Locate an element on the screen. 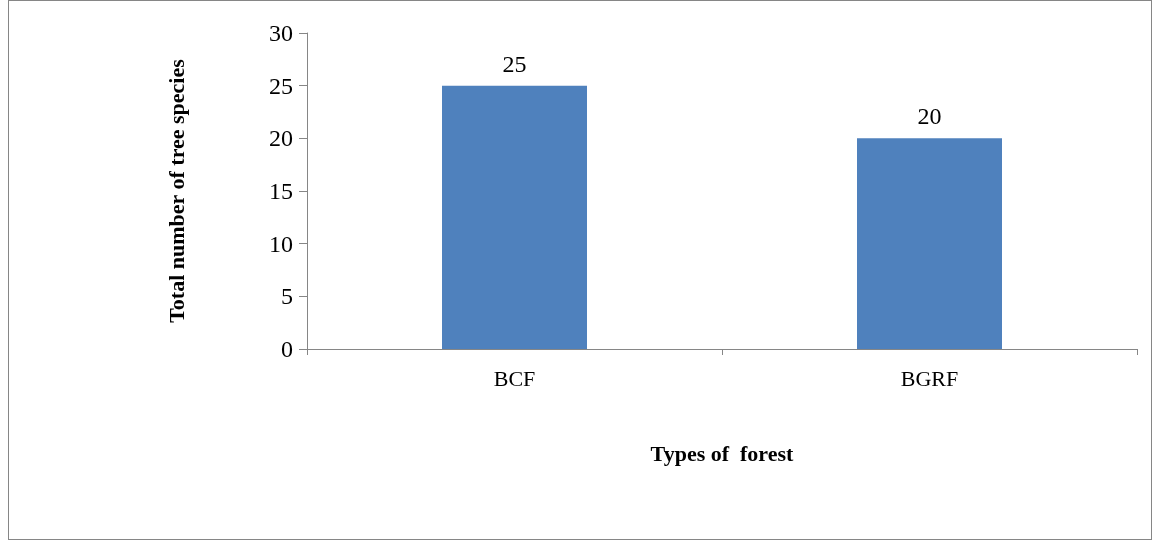  y-tick-label: 25 is located at coordinates (281, 85).